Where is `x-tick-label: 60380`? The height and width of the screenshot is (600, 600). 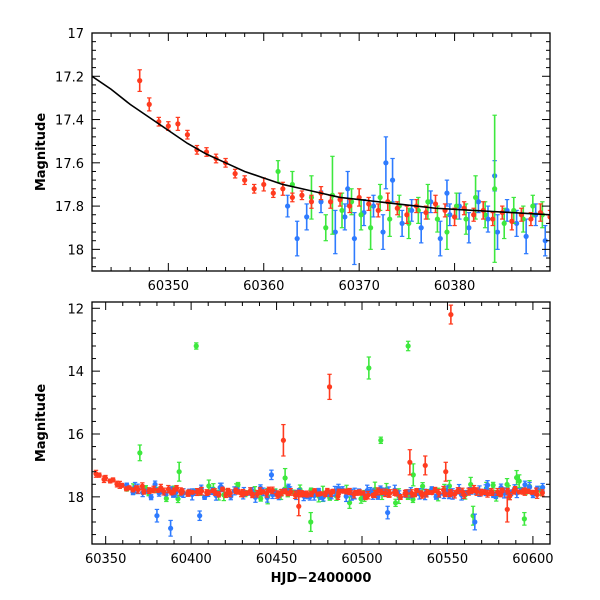
x-tick-label: 60380 is located at coordinates (454, 286).